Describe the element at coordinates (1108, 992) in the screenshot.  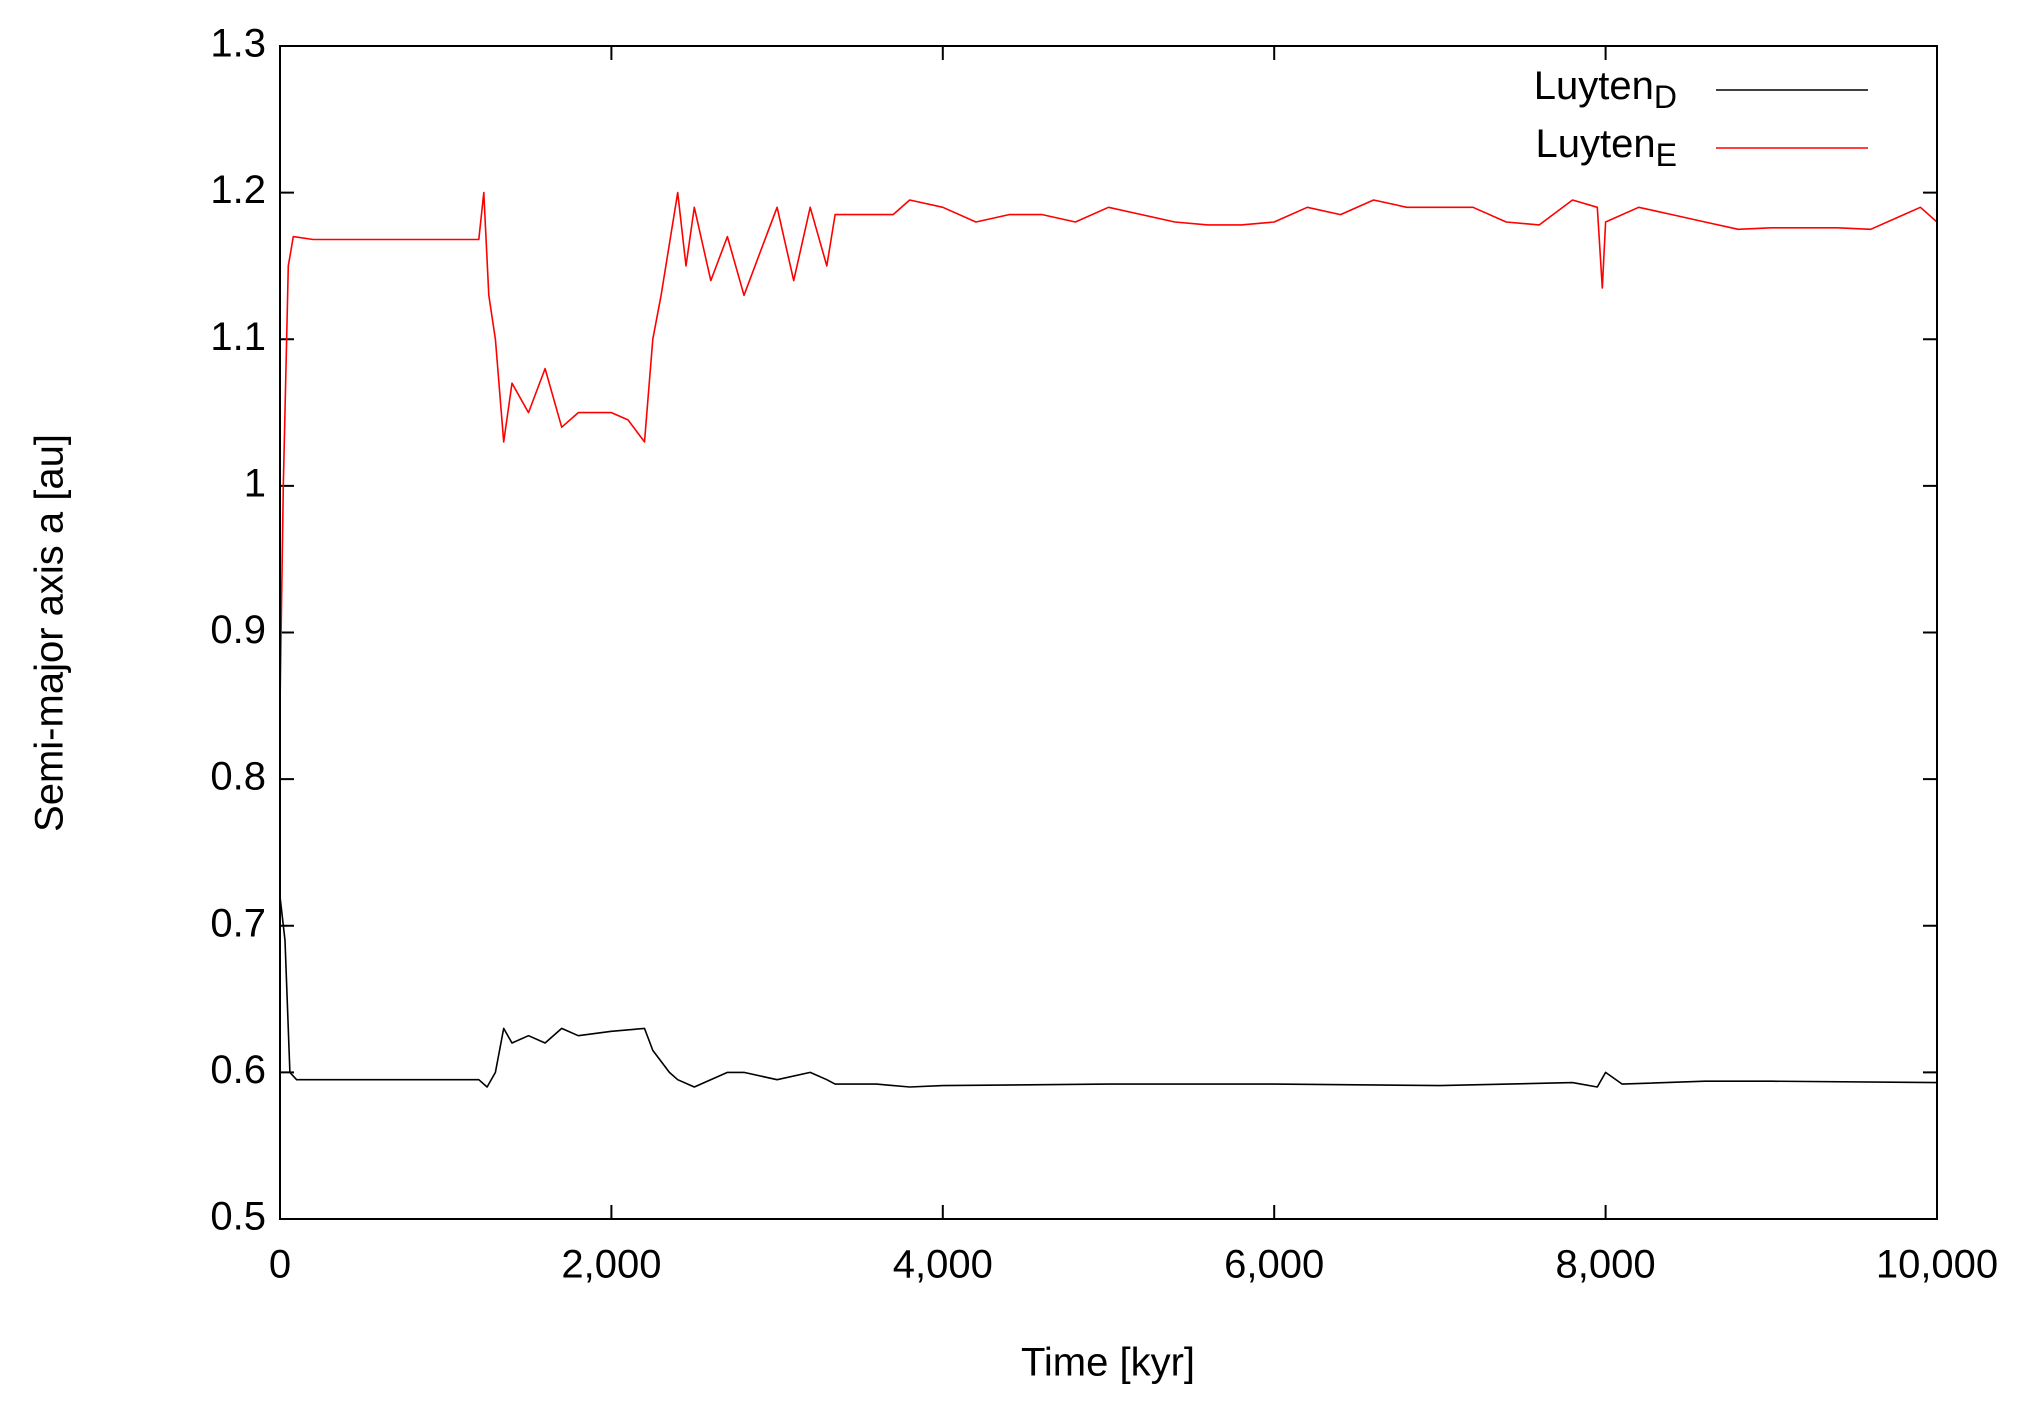
I see `series-line` at that location.